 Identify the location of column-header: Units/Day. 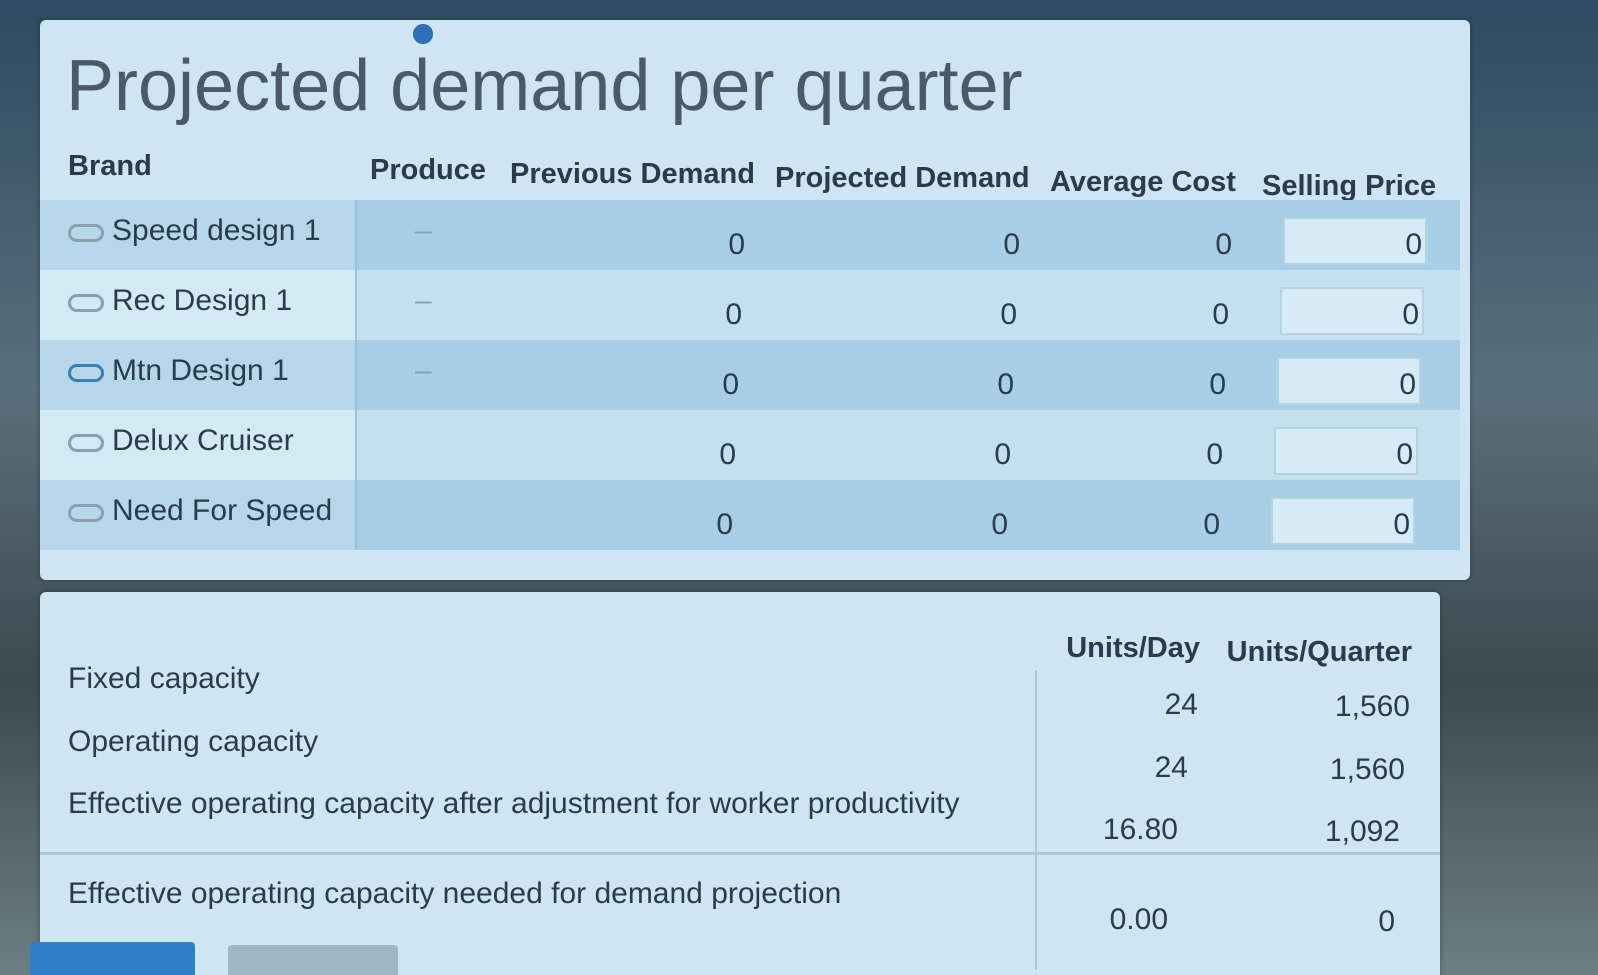
(1133, 648).